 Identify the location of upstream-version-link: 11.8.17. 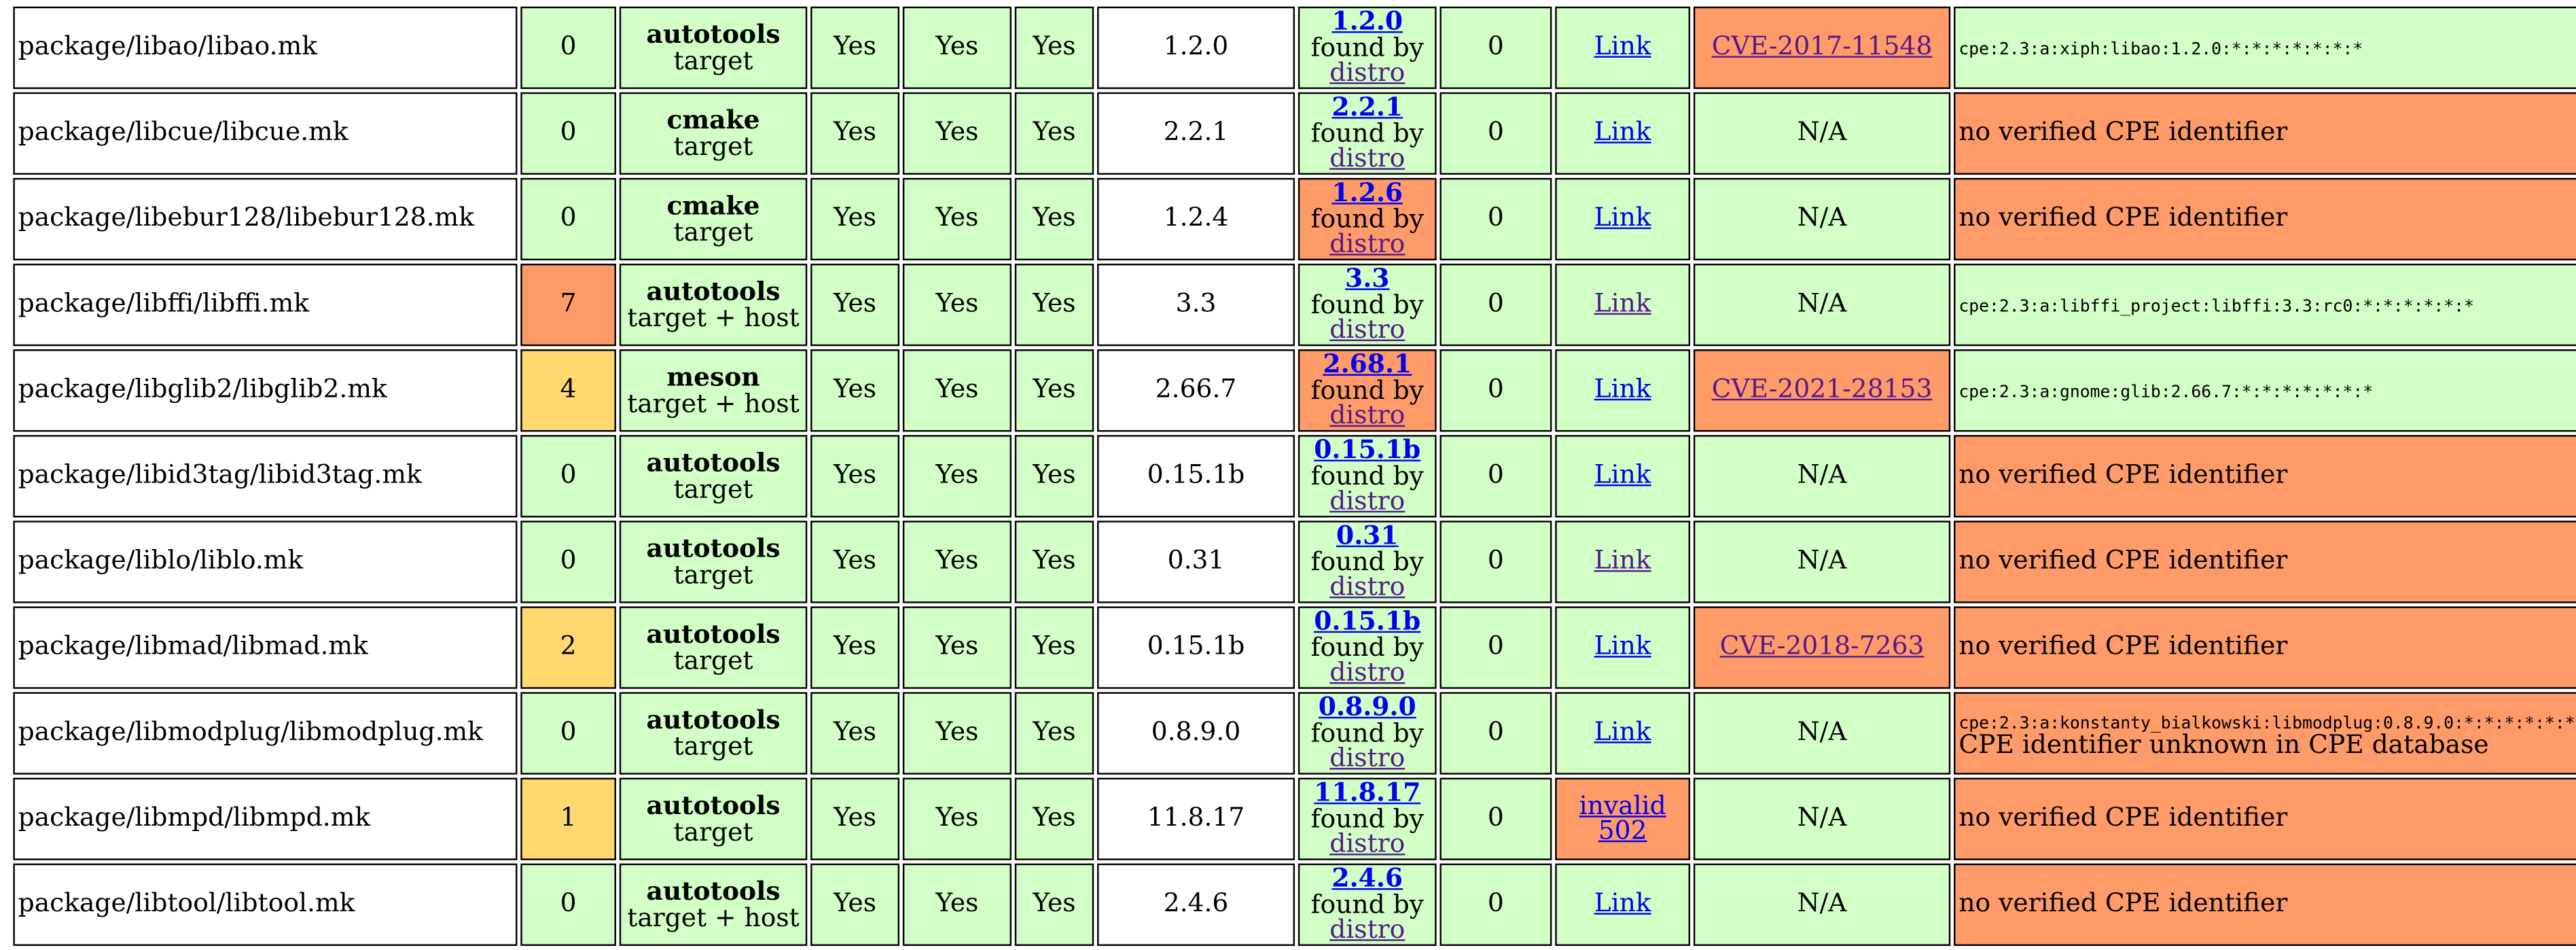
(1367, 792).